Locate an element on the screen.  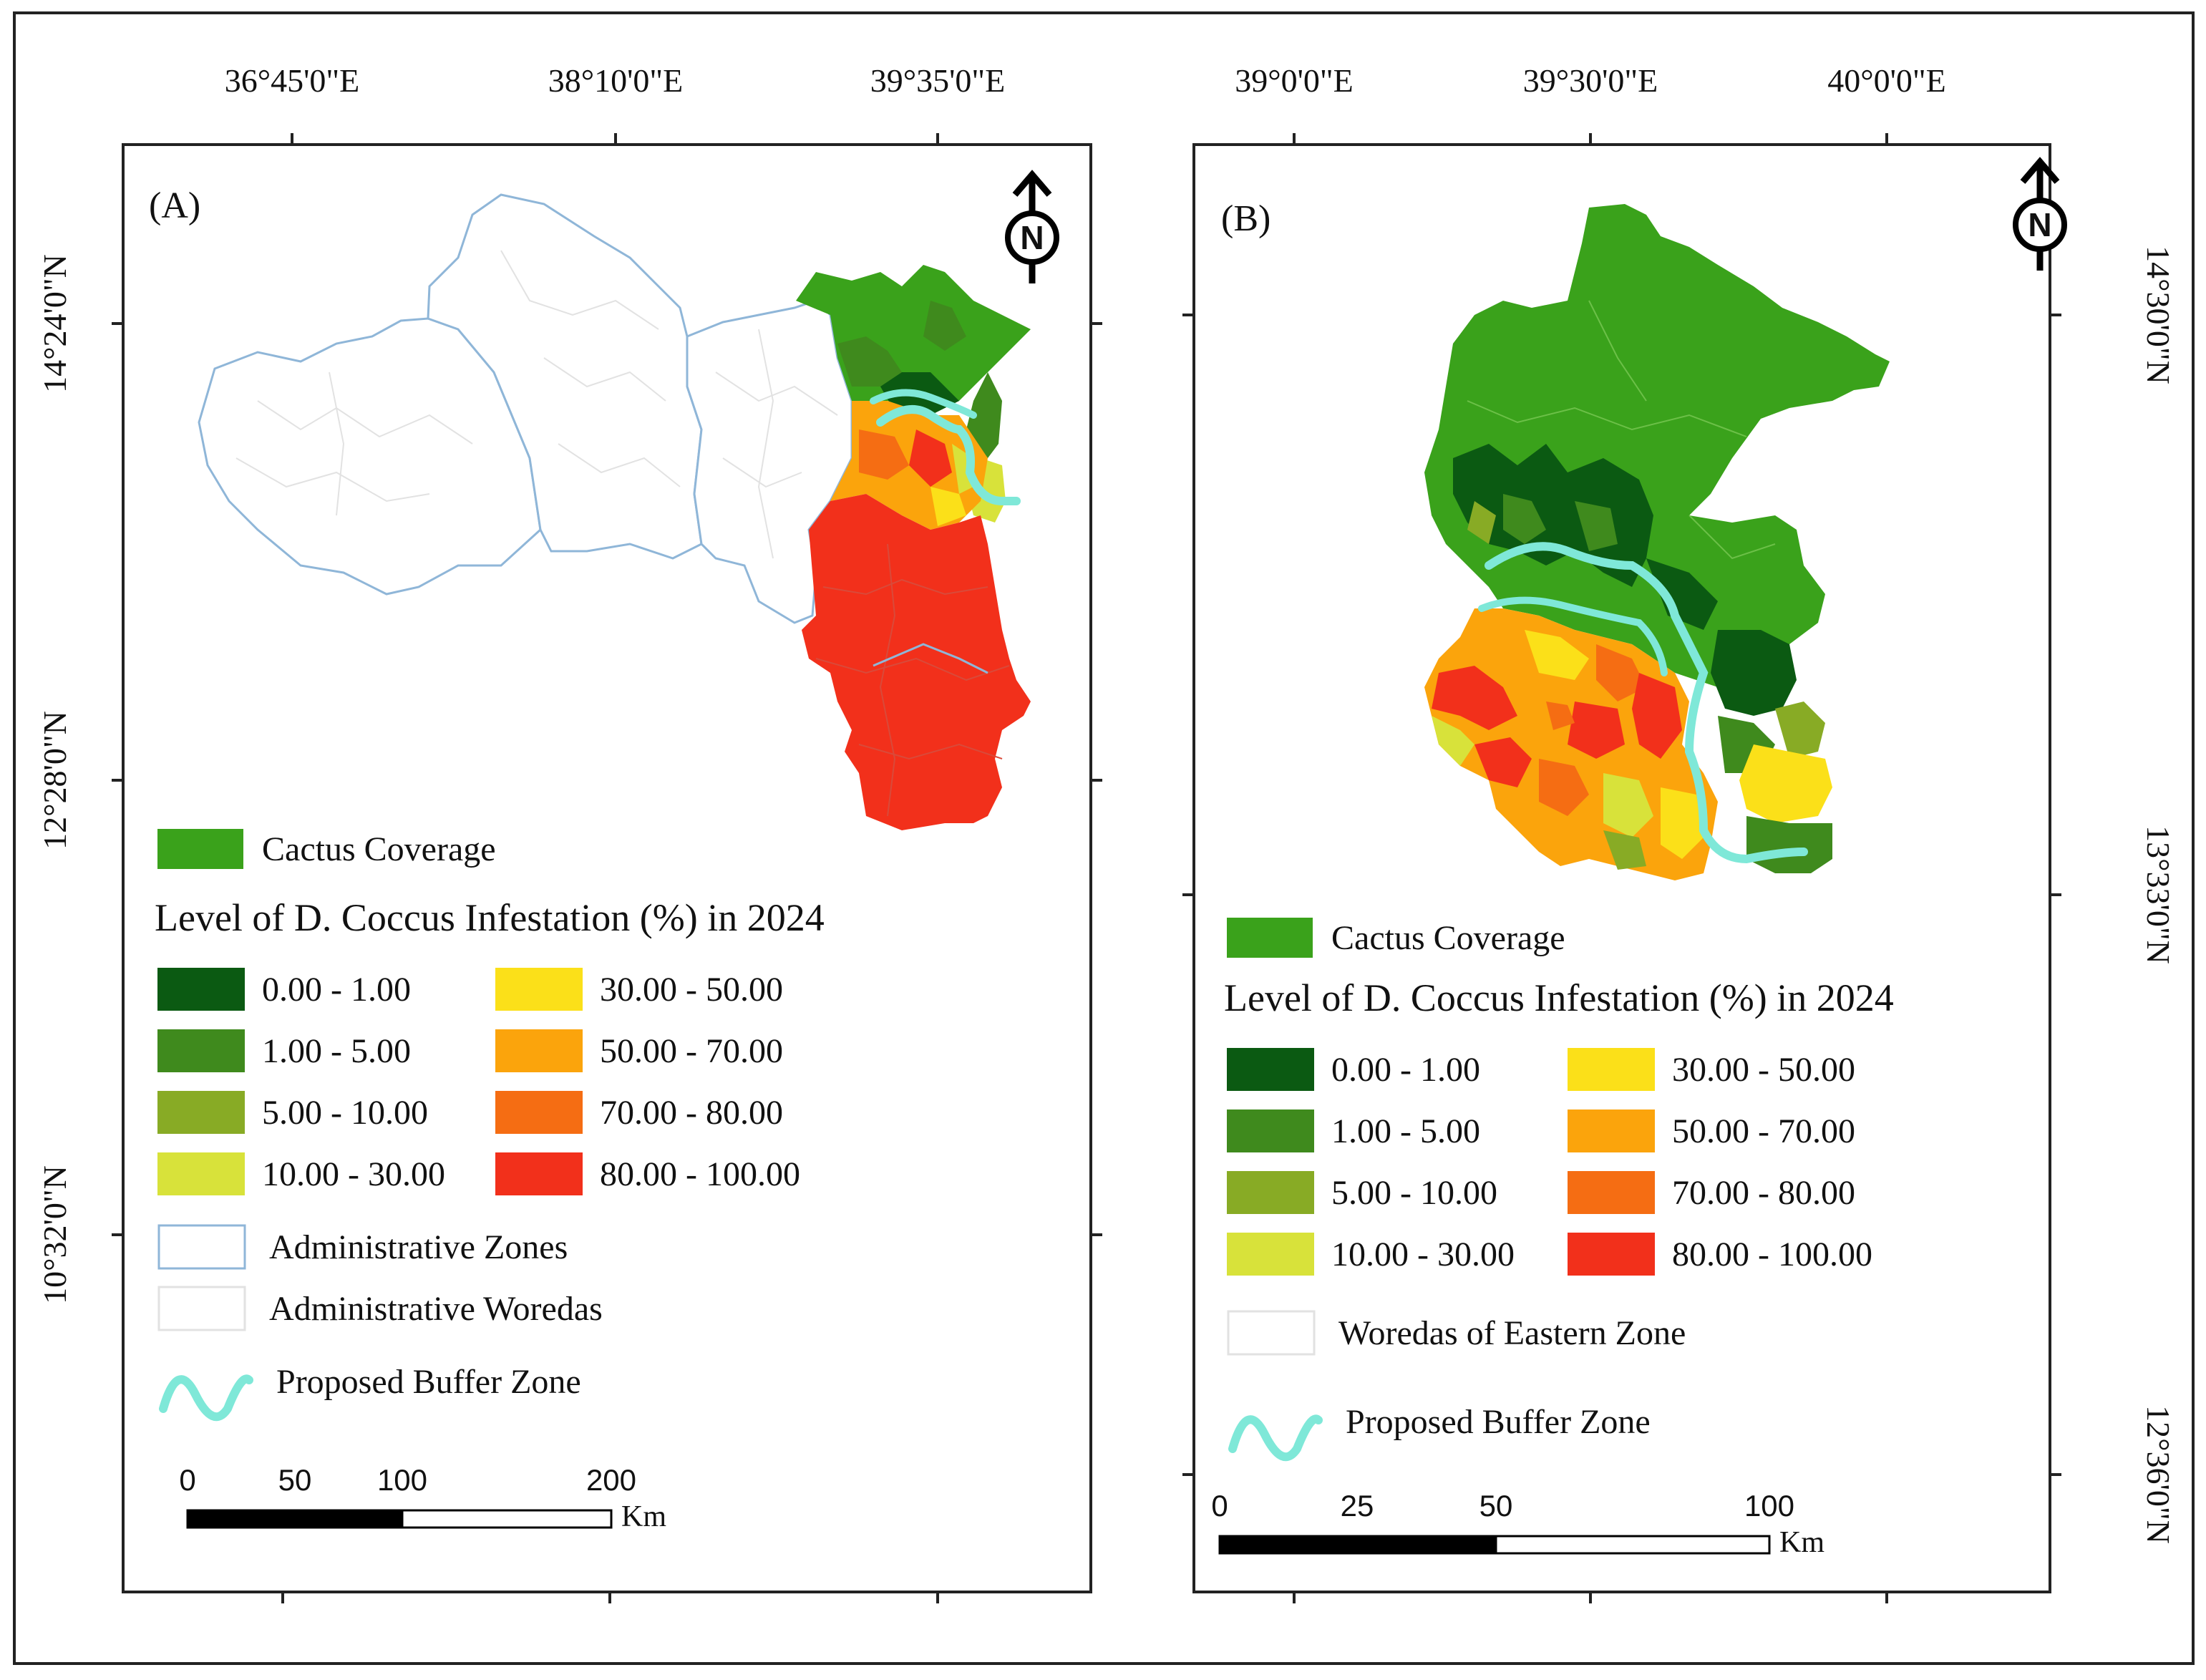
scale-tick-label: 200 is located at coordinates (611, 1480).